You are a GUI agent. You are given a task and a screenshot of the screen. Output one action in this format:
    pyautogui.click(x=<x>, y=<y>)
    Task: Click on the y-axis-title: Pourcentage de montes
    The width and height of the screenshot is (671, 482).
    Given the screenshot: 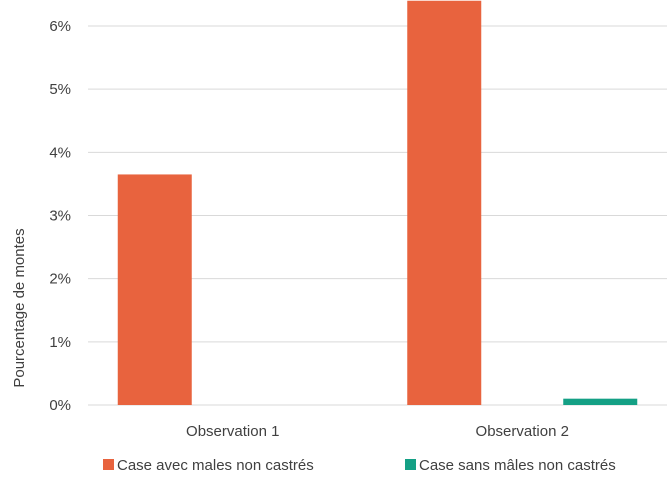 What is the action you would take?
    pyautogui.click(x=19, y=307)
    